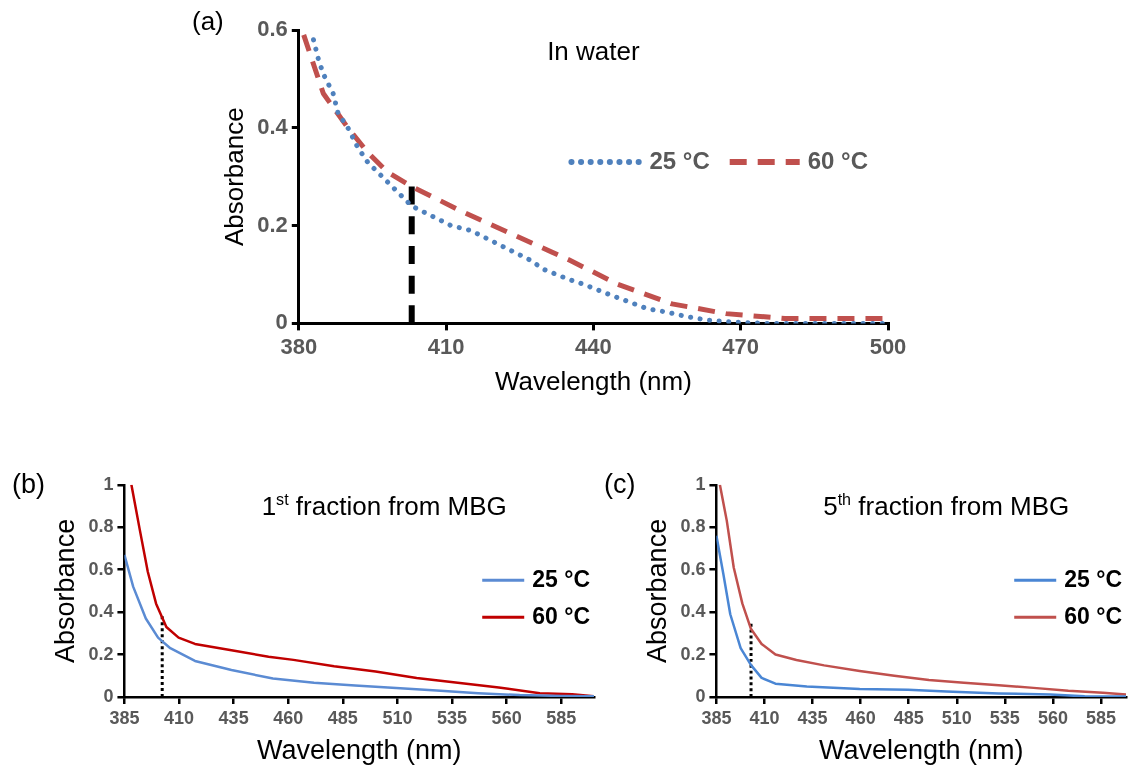  Describe the element at coordinates (593, 346) in the screenshot. I see `x-tick-label: 440` at that location.